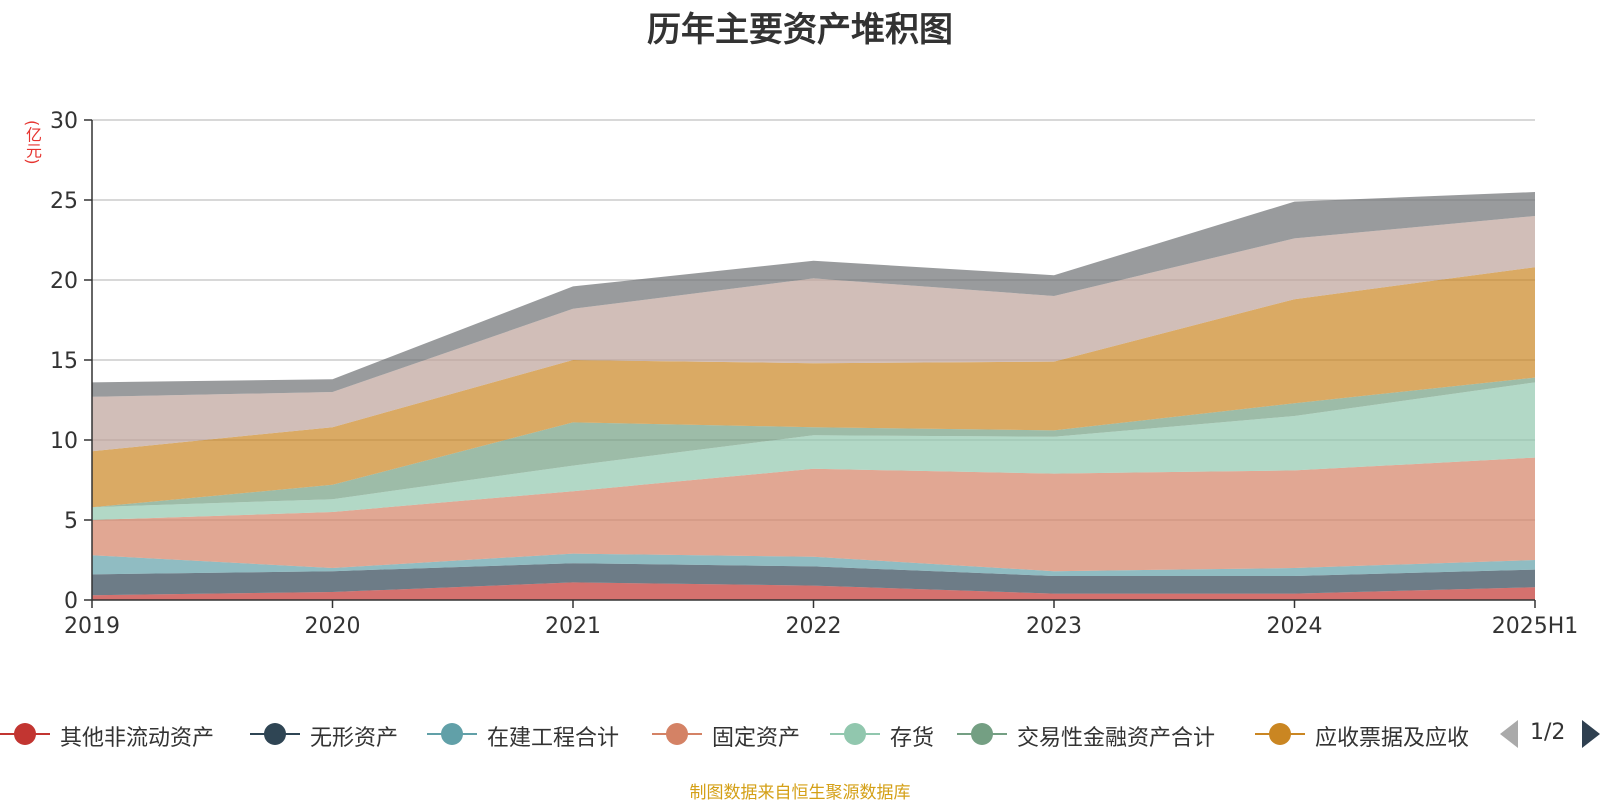 This screenshot has height=803, width=1600. Describe the element at coordinates (137, 738) in the screenshot. I see `legend-label: 其他非流动资产` at that location.